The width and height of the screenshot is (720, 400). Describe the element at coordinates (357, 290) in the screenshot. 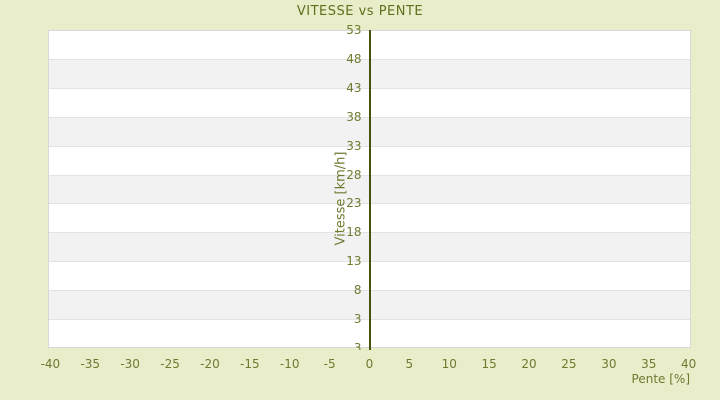

I see `y-tick-label: 8` at that location.